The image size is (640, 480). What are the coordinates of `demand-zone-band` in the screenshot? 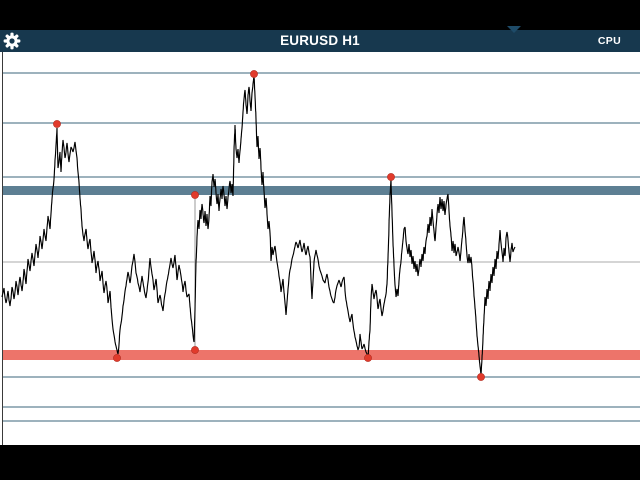 It's located at (321, 355).